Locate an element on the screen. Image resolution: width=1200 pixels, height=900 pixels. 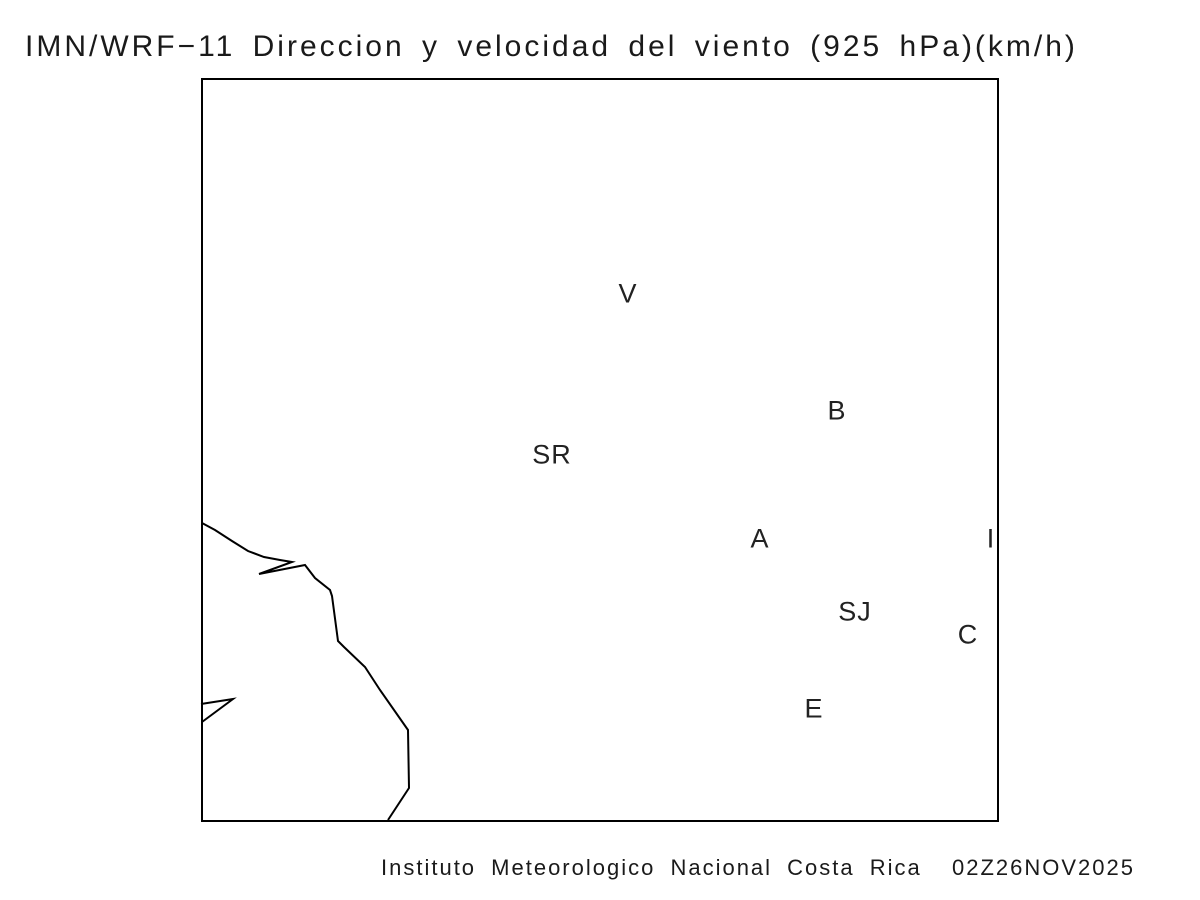
coastline-spur is located at coordinates (218, 710).